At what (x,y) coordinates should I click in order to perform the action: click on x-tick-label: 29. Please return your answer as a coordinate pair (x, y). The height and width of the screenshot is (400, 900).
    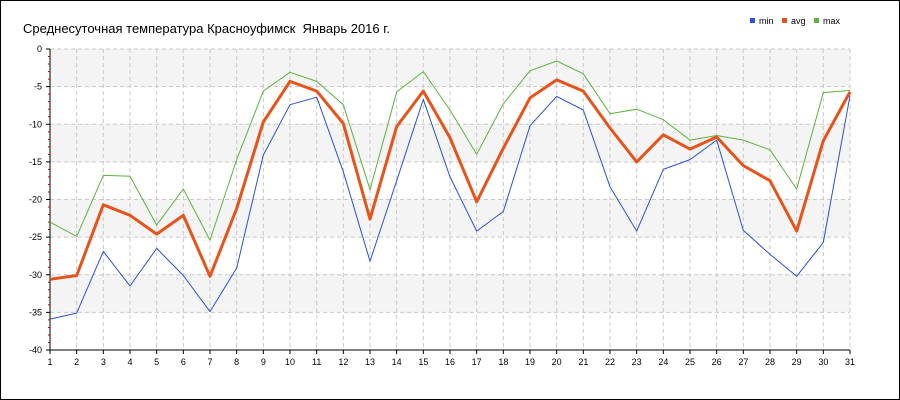
    Looking at the image, I should click on (797, 362).